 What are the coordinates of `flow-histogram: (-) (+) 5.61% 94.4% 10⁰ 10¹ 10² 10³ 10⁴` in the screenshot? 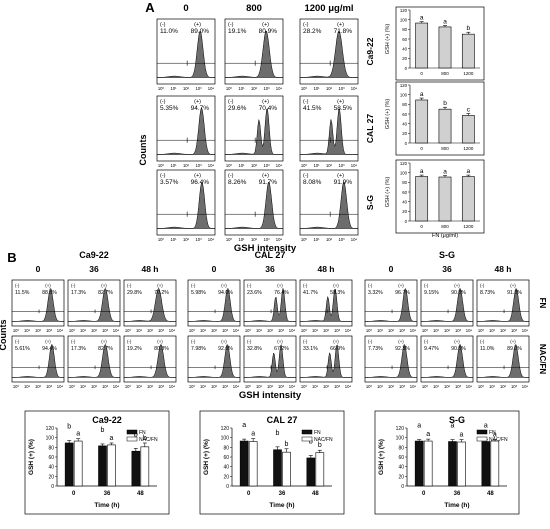 It's located at (38, 362).